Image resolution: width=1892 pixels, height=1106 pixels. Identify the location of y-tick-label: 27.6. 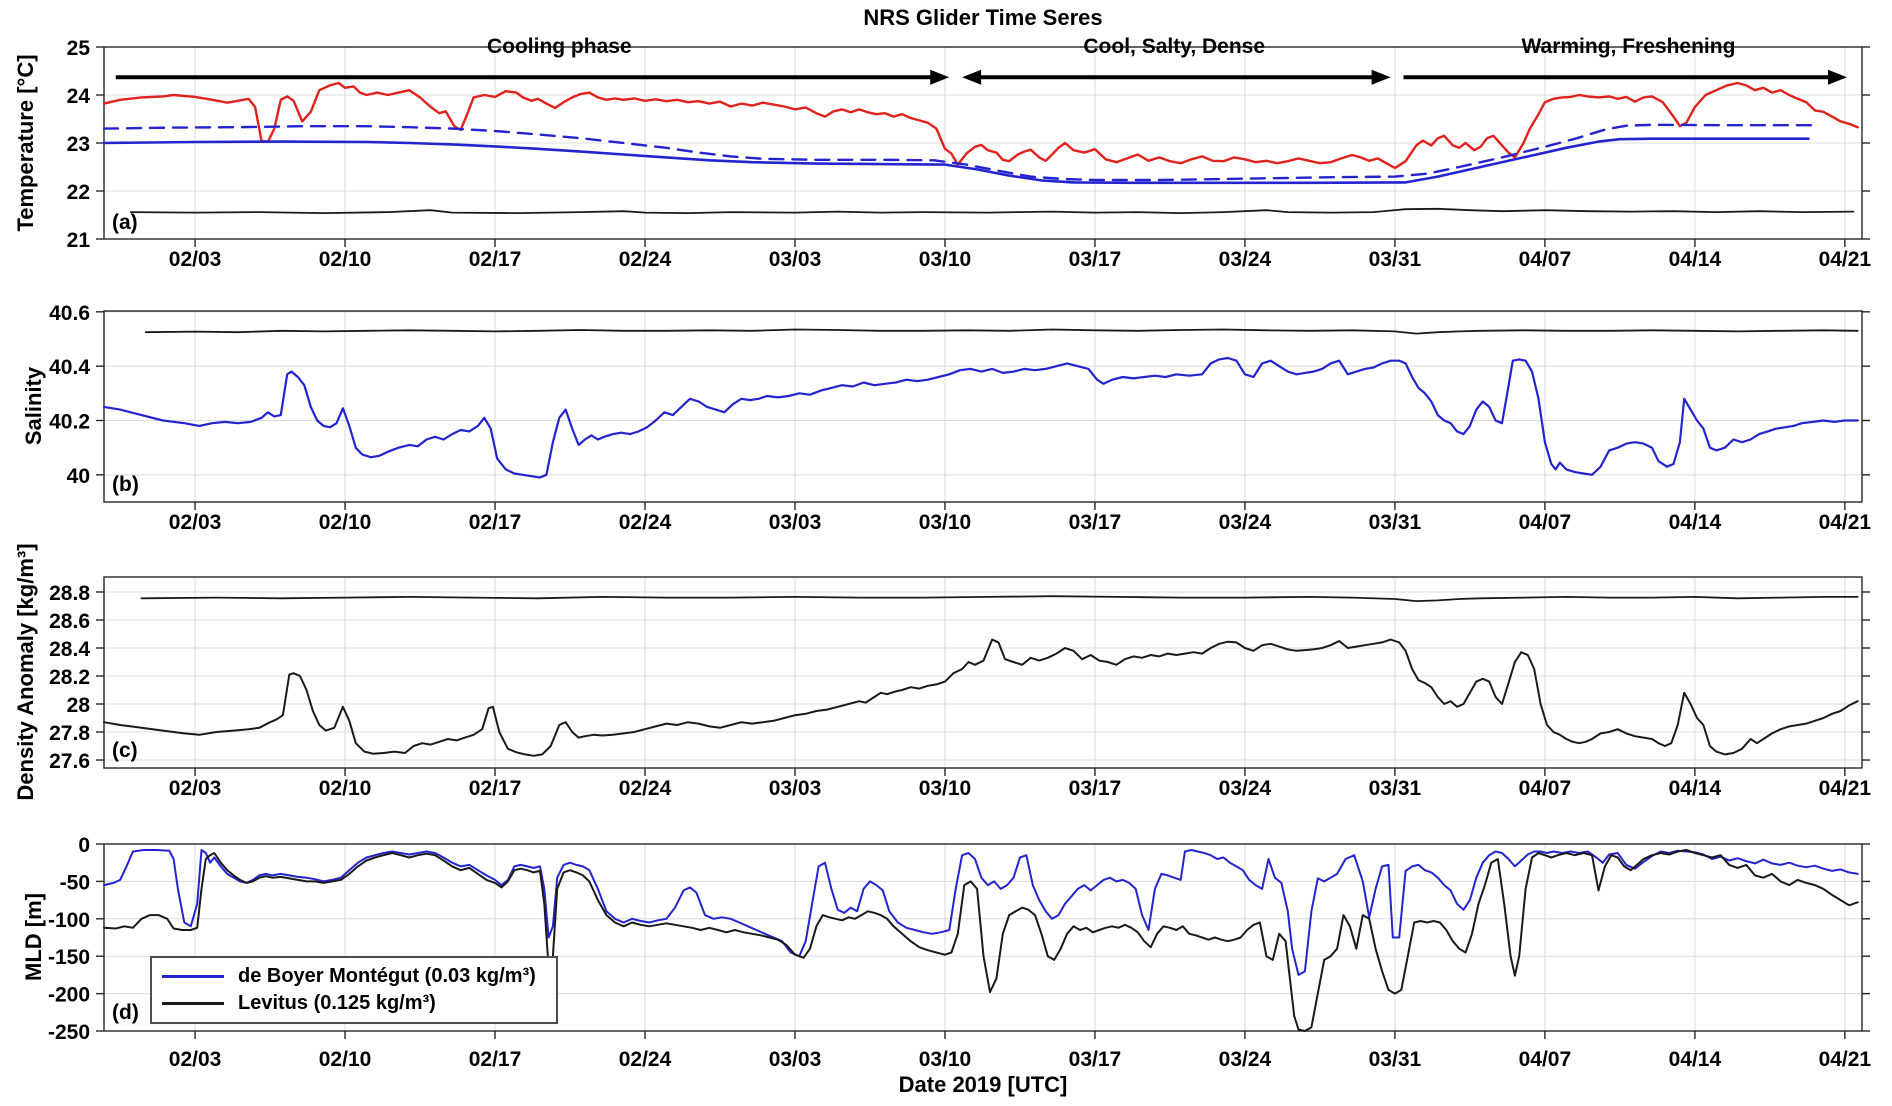
(69, 761).